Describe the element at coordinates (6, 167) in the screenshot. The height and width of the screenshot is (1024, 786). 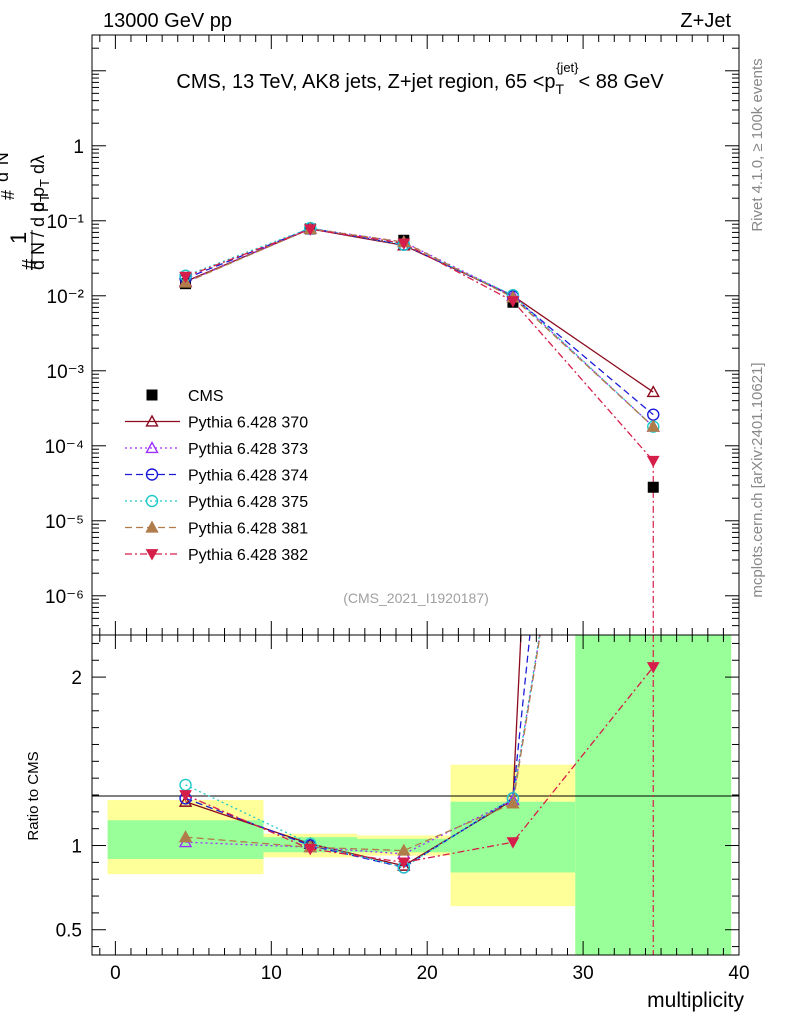
I see `svg-text: d2N` at that location.